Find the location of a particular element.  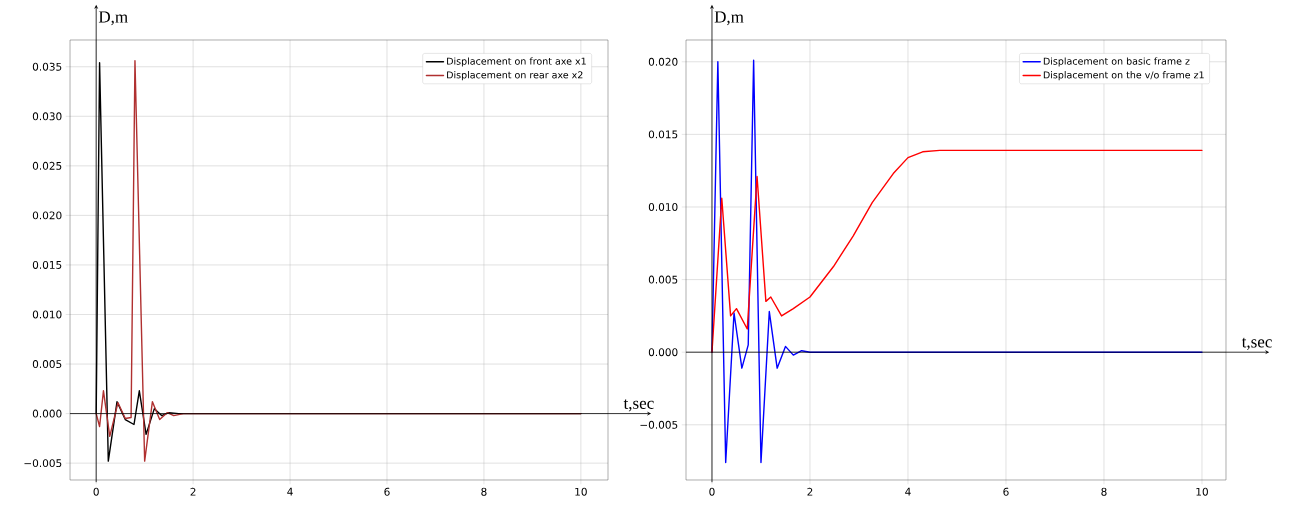

y-tick-label: 0.025 is located at coordinates (47, 165).